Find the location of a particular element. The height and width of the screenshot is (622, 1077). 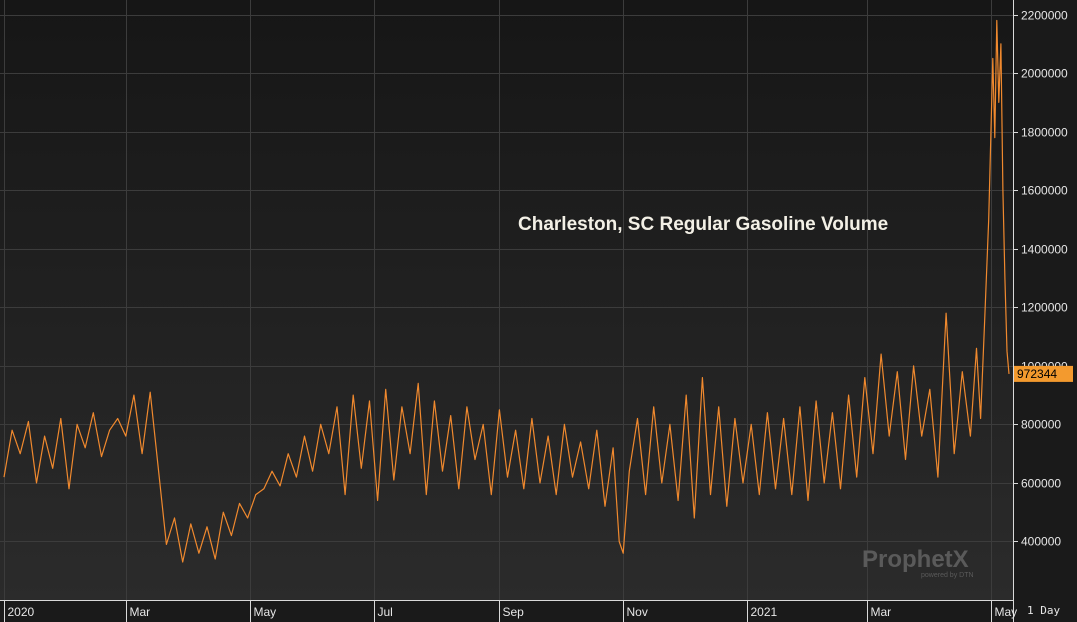

x-tick-label: Sep is located at coordinates (514, 612).